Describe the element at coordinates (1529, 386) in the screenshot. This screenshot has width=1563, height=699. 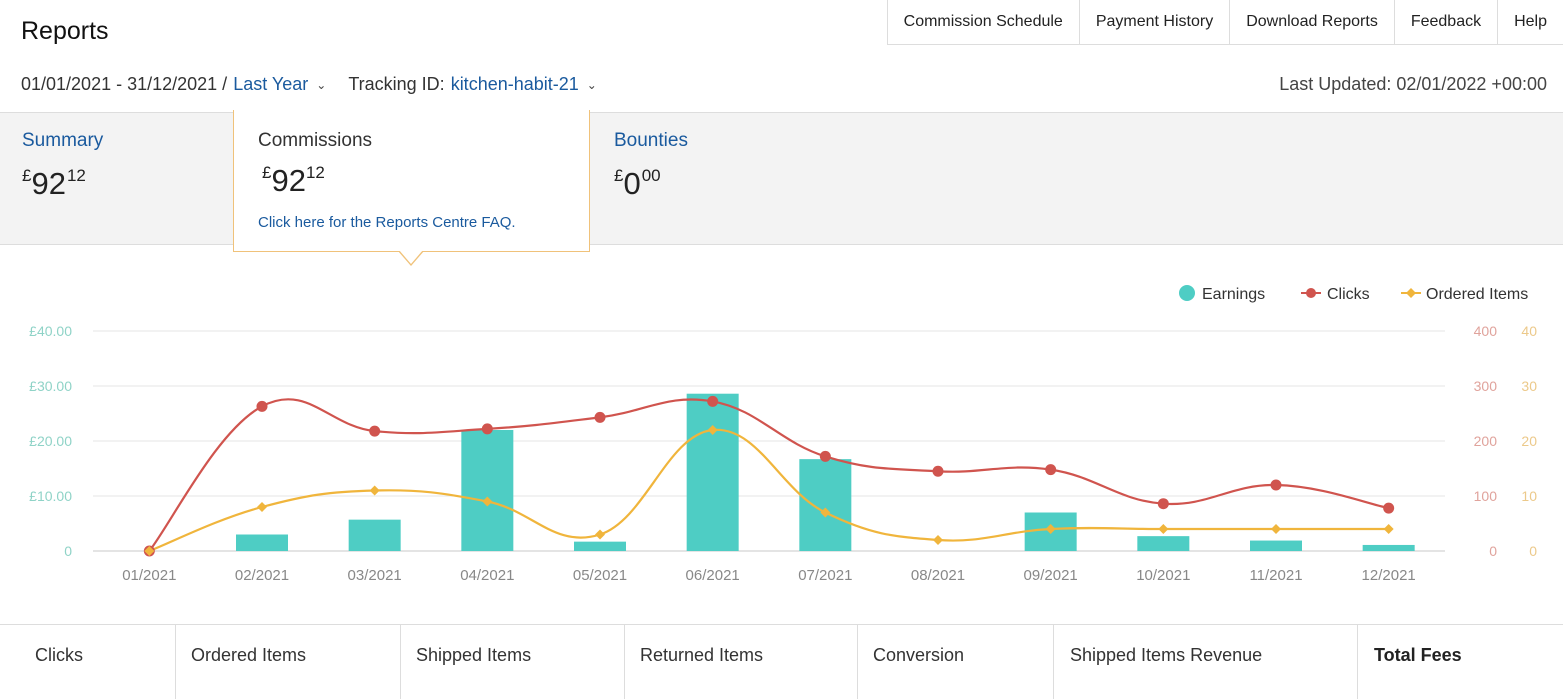
I see `items-axis-tick-label: 30` at that location.